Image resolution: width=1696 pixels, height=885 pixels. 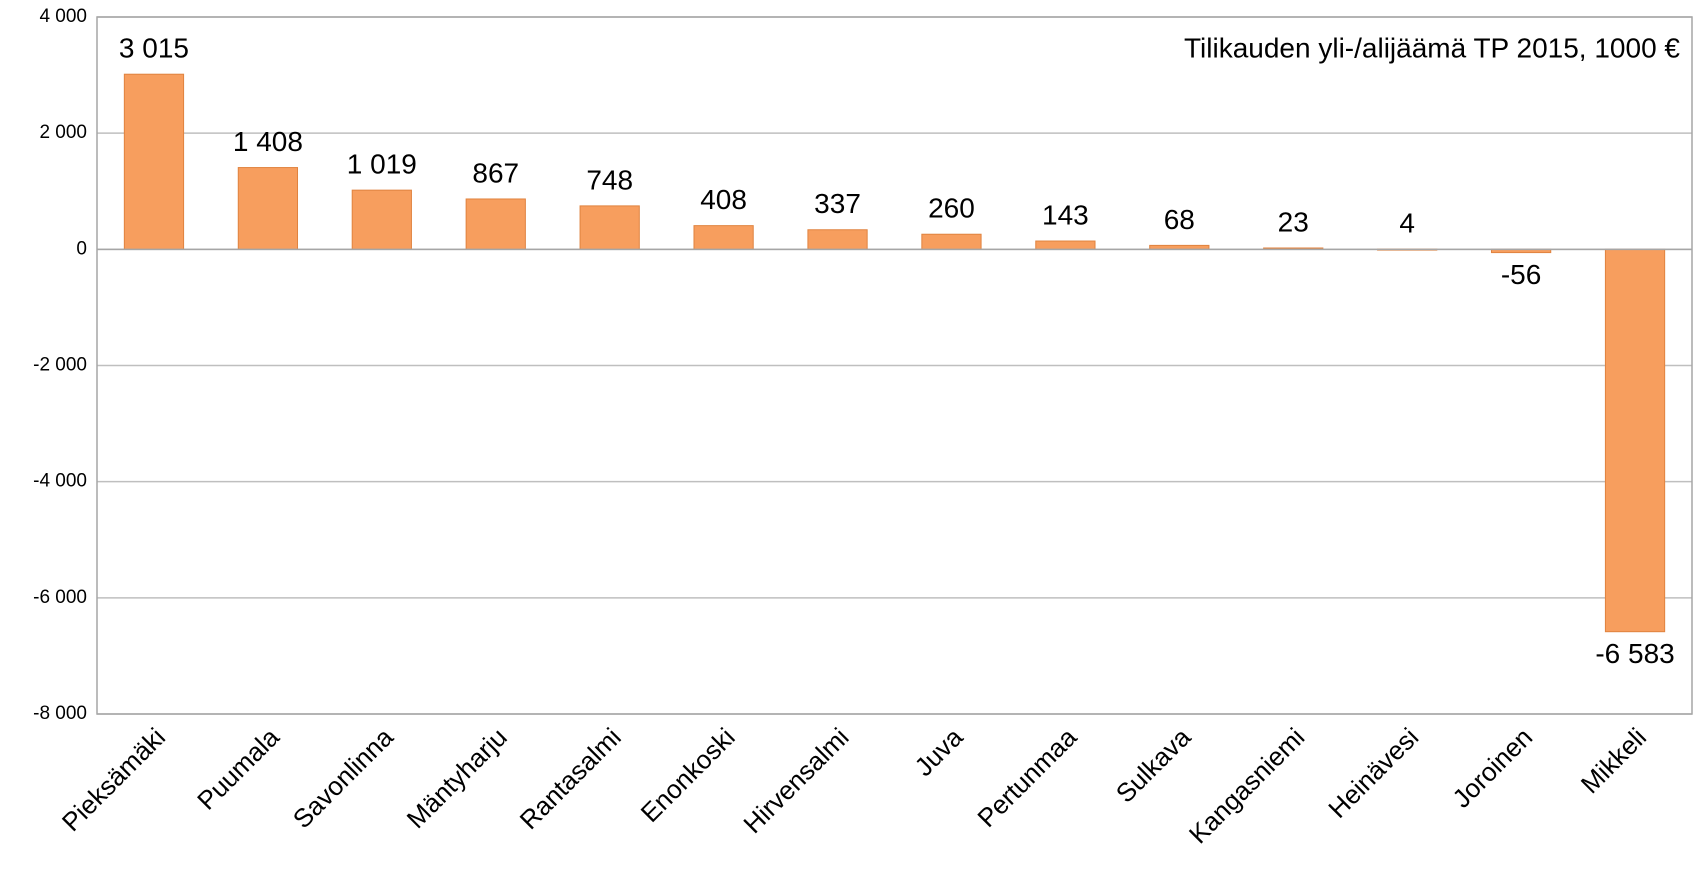 I want to click on data-label: 337, so click(x=837, y=203).